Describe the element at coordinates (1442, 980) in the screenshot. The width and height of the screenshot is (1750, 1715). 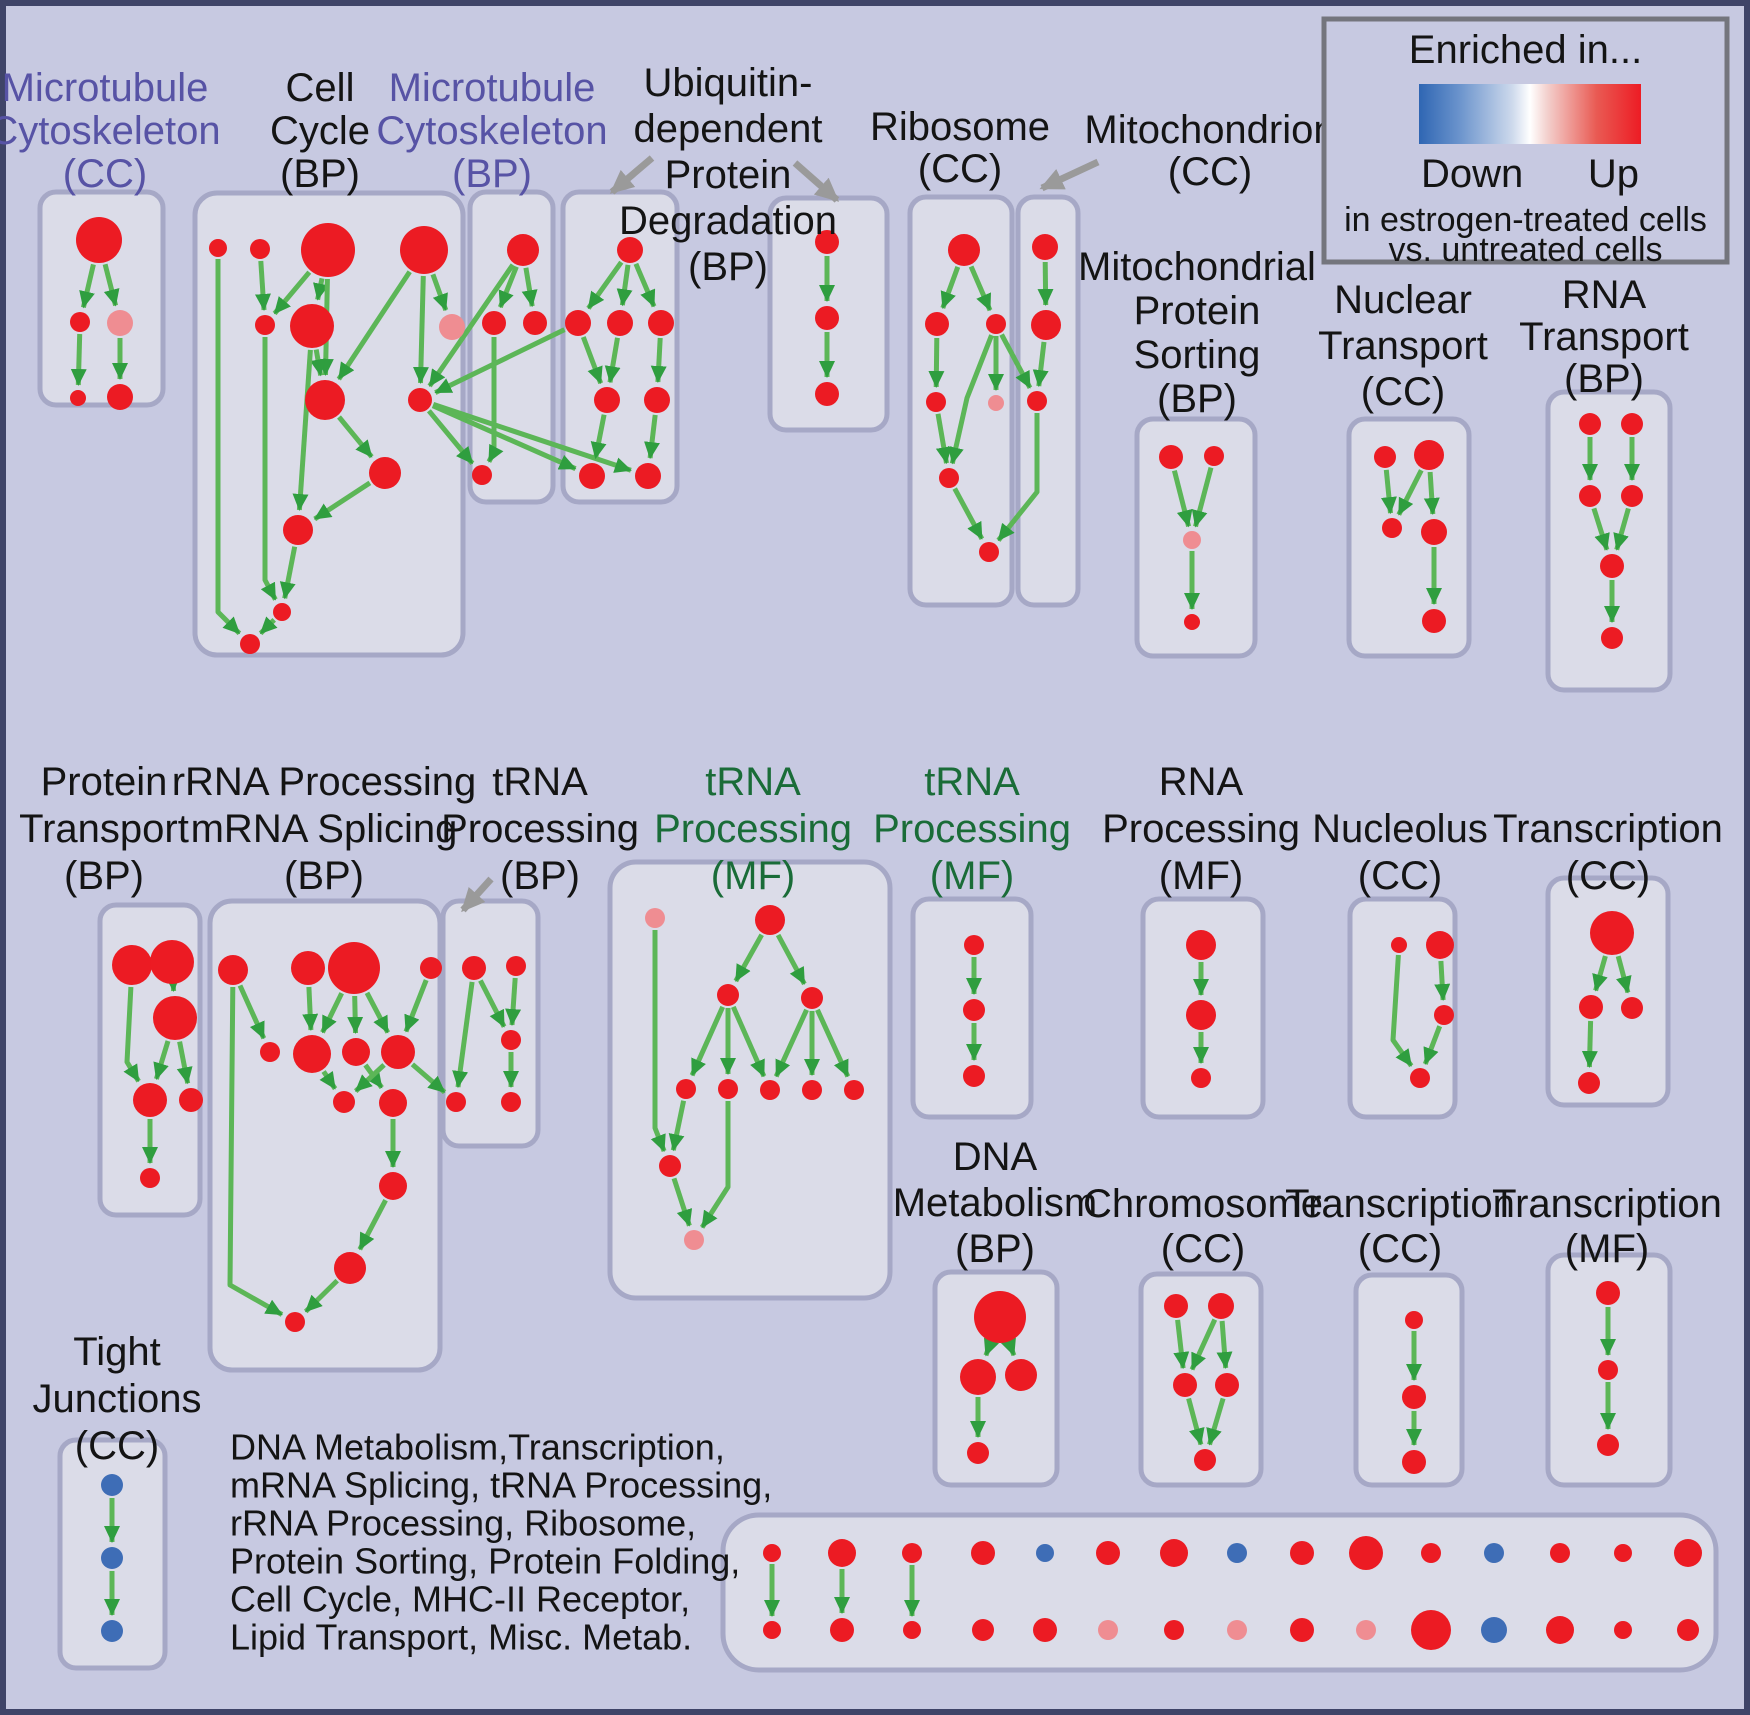
I see `edge-nlo2-nlo3` at that location.